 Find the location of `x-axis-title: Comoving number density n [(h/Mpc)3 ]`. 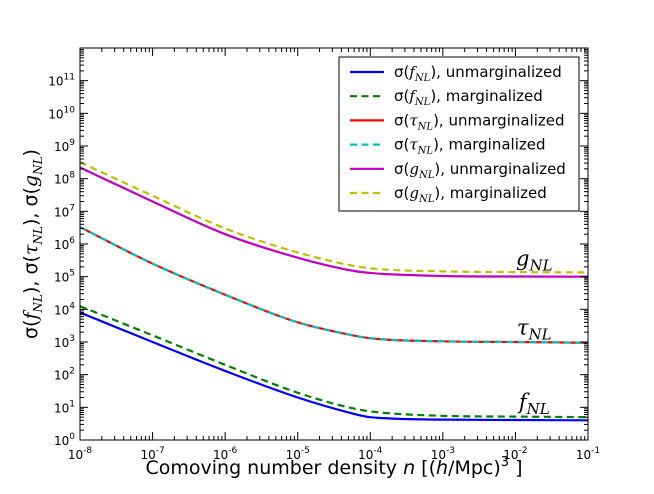

x-axis-title: Comoving number density n [(h/Mpc)3 ] is located at coordinates (333, 467).